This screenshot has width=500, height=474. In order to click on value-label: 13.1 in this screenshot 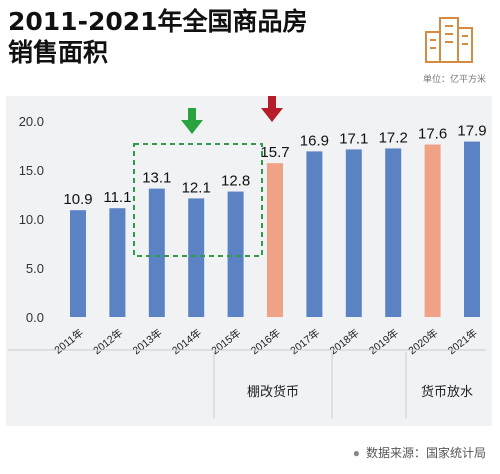, I will do `click(156, 178)`.